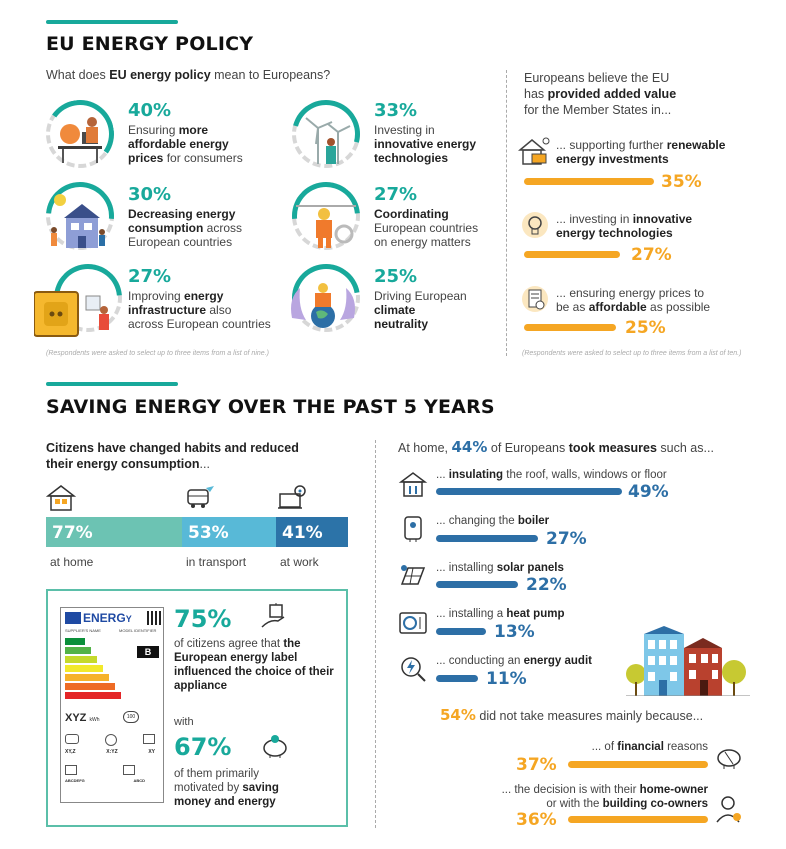 Image resolution: width=786 pixels, height=849 pixels. Describe the element at coordinates (83, 630) in the screenshot. I see `supplier-name: SUPPLIER'S NAME` at that location.